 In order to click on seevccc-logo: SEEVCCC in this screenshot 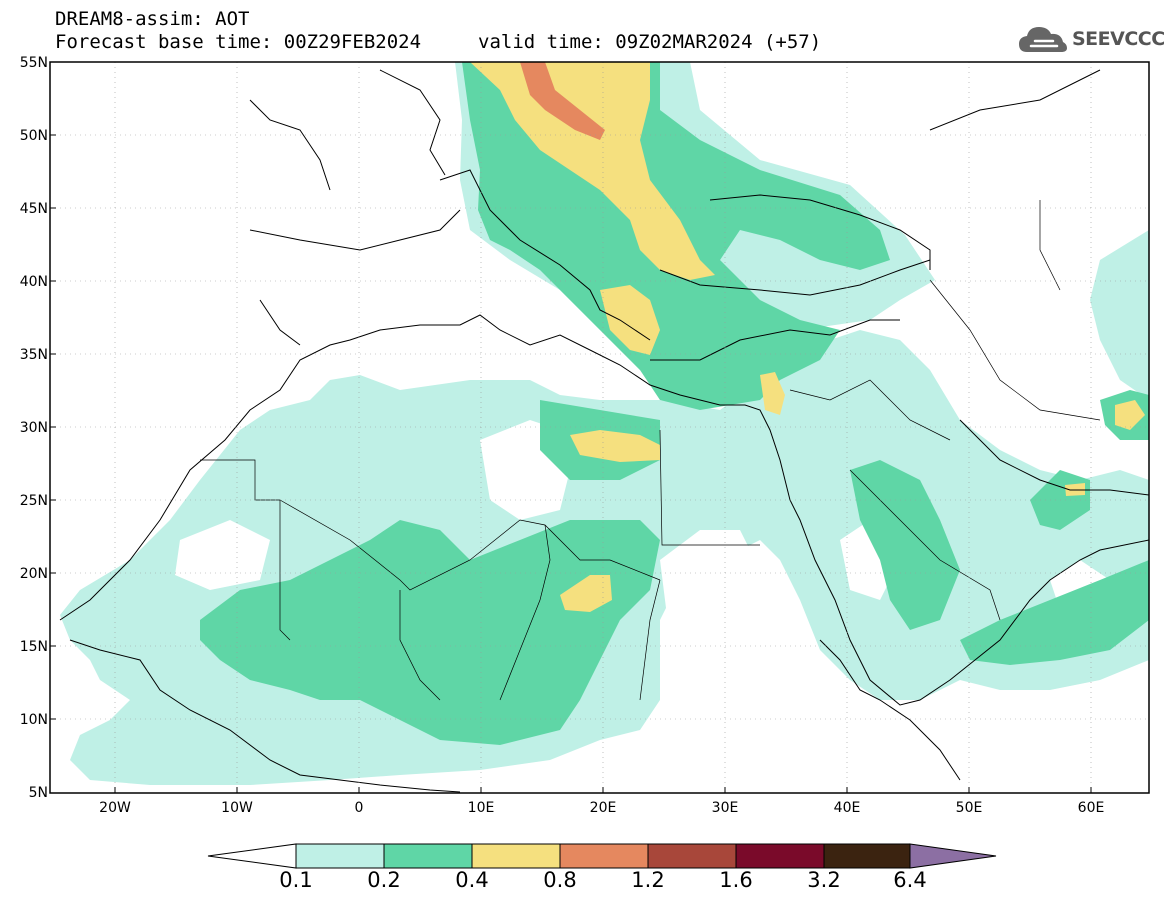, I will do `click(1091, 40)`.